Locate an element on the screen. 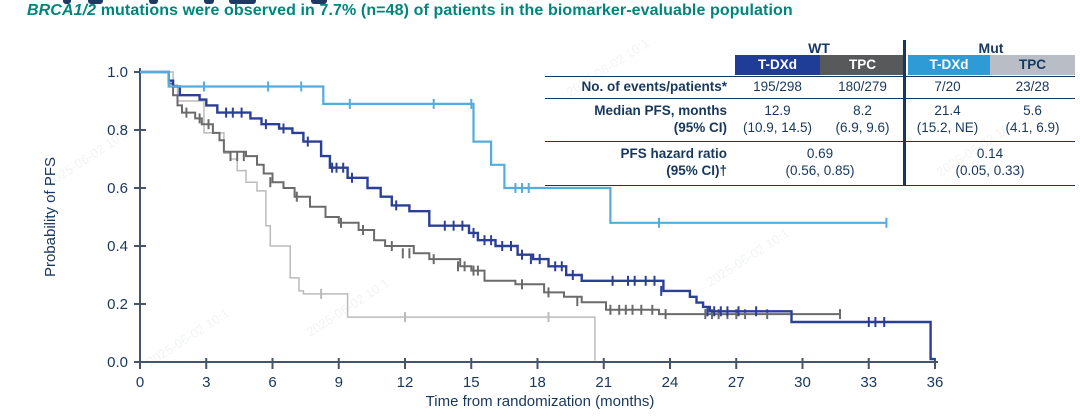 Image resolution: width=1080 pixels, height=417 pixels. x-tick-label: 12 is located at coordinates (405, 382).